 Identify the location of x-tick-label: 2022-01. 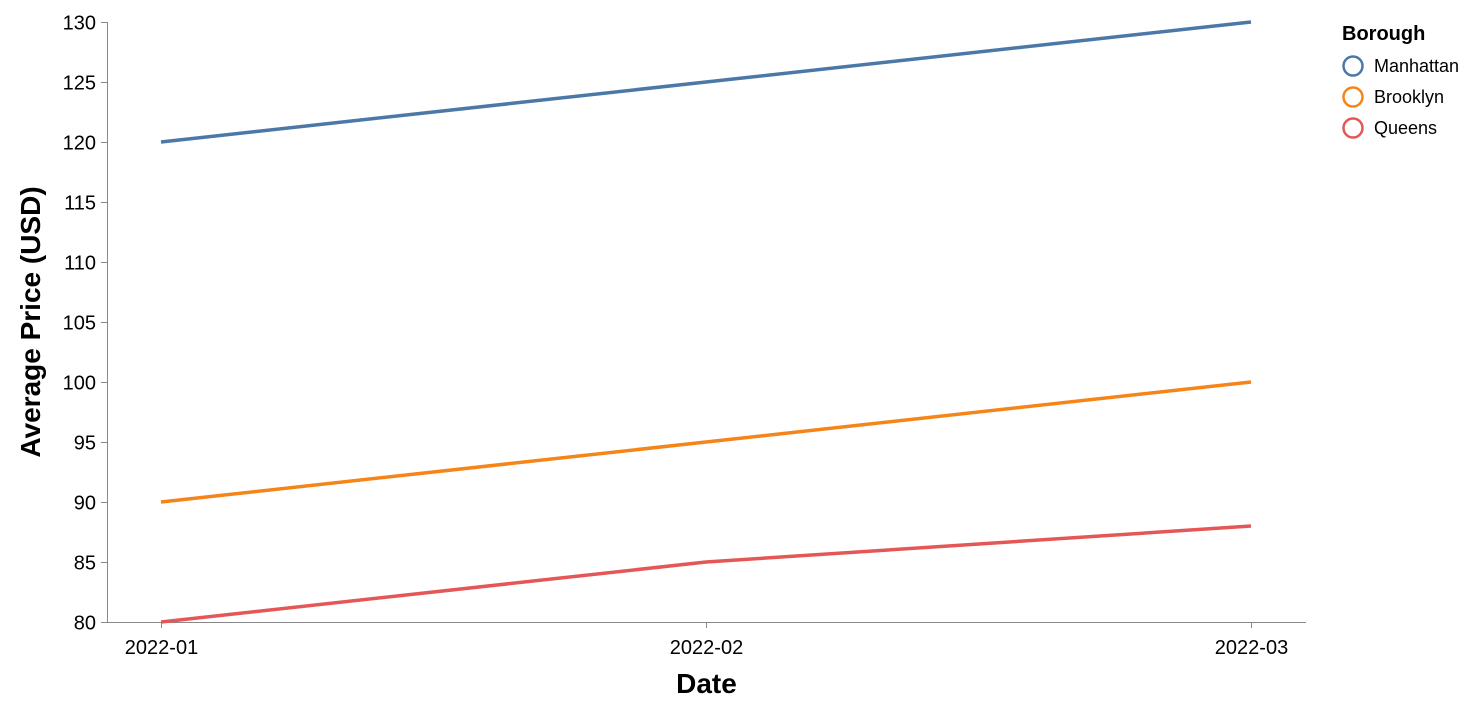
(161, 648).